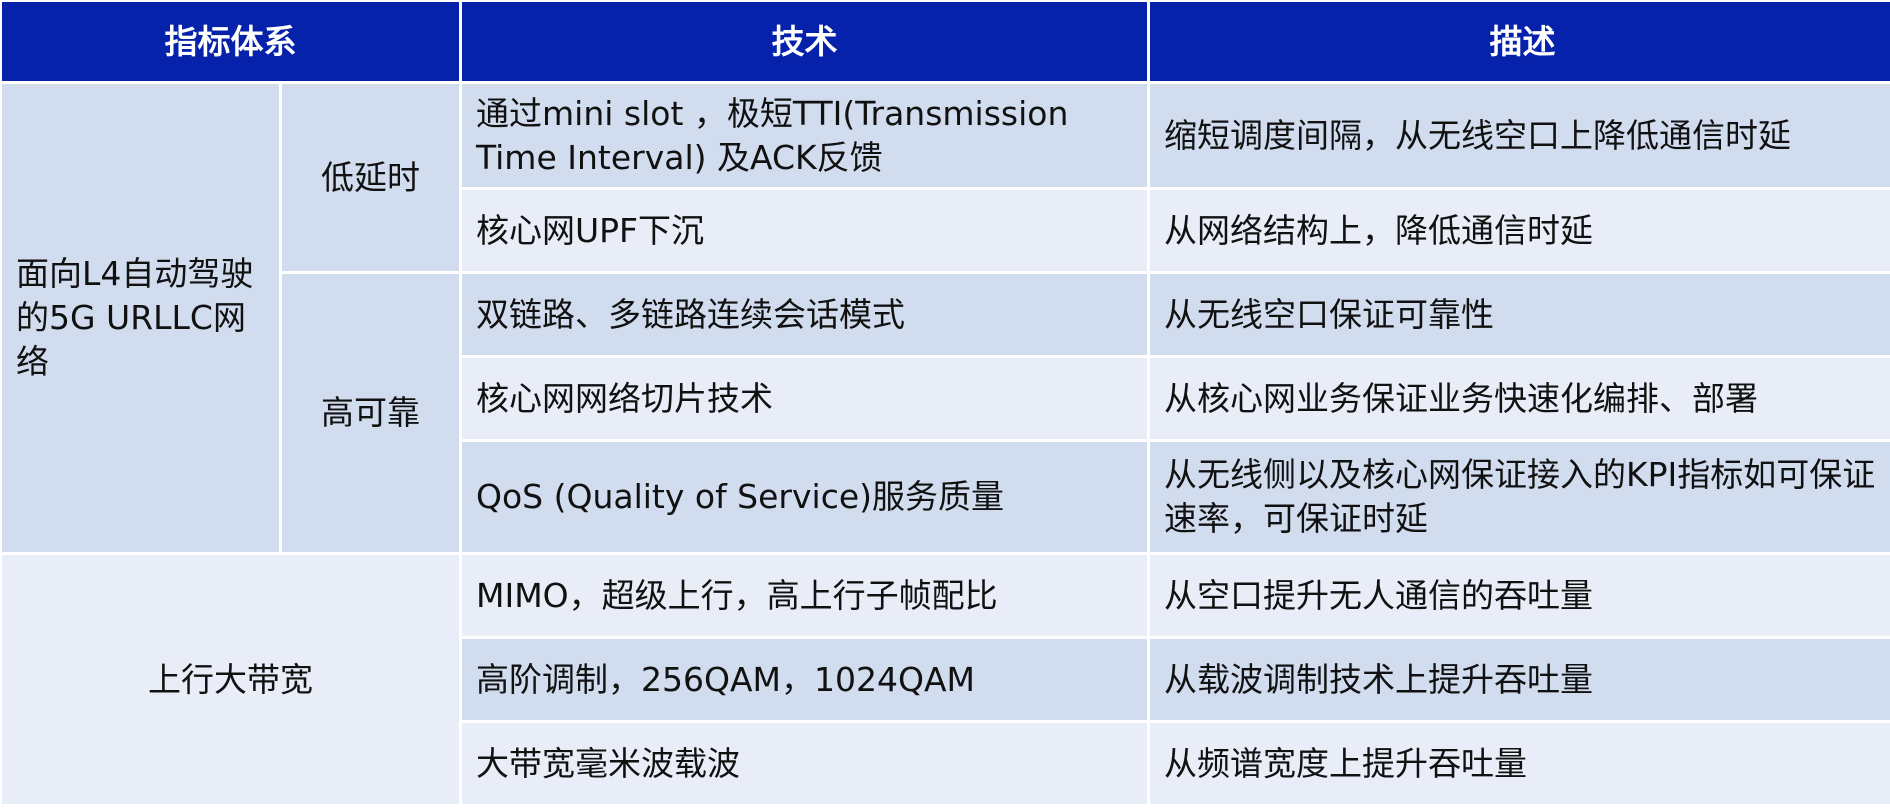  I want to click on table-row: 高阶调制，256QAM，1024QAM 从载波调制技术上提升吞吐量, so click(946, 679).